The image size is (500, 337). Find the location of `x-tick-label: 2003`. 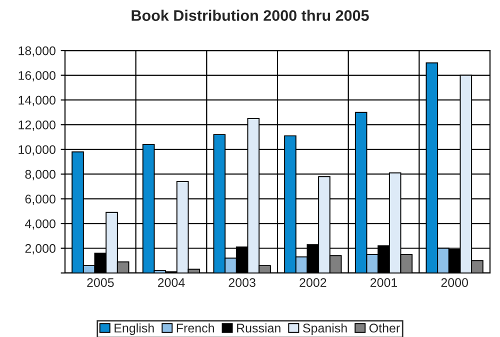

x-tick-label: 2003 is located at coordinates (242, 283).